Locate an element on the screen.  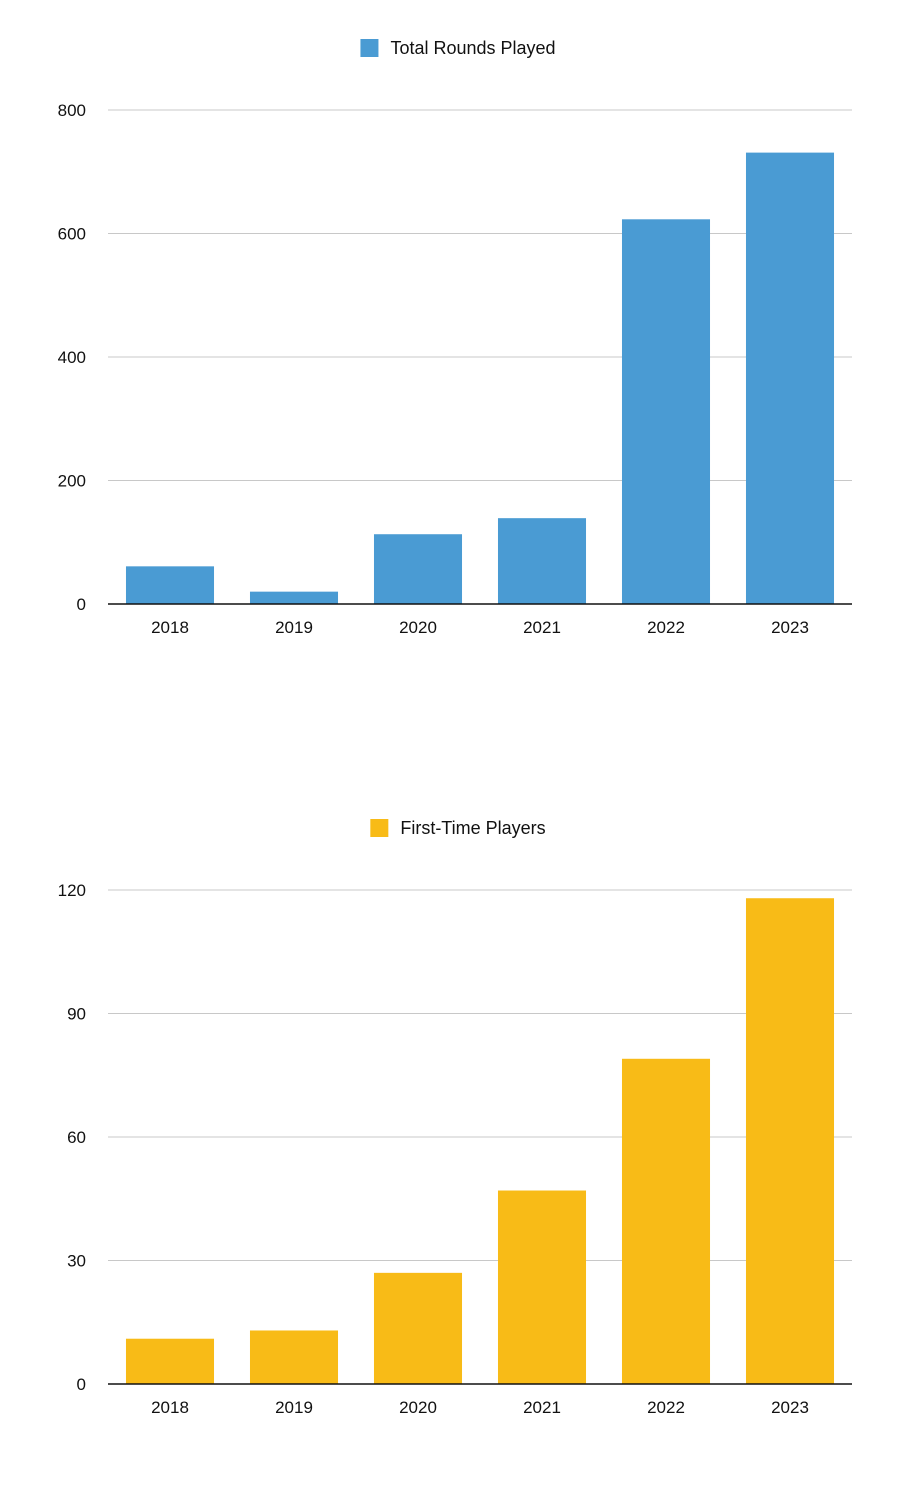
legend-label: Total Rounds Played is located at coordinates (472, 48).